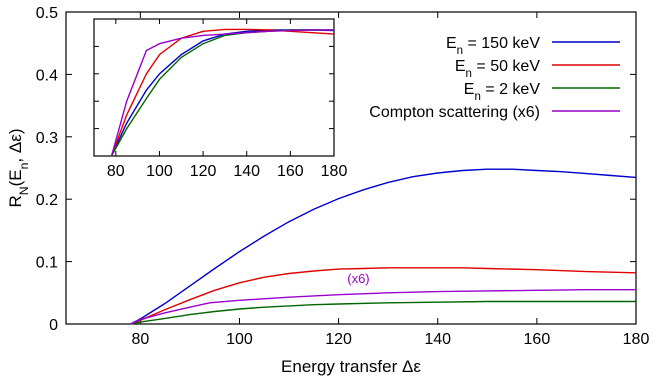  Describe the element at coordinates (239, 339) in the screenshot. I see `x-tick-label: 100` at that location.